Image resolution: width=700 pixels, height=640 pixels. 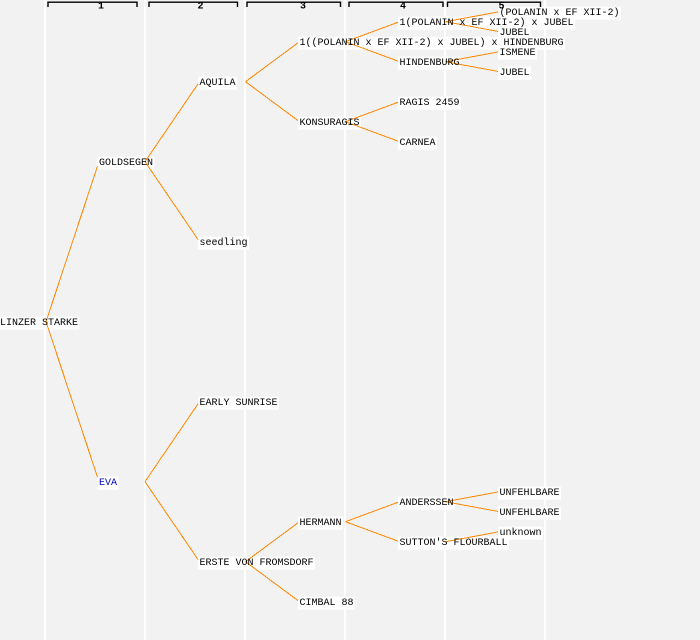 What do you see at coordinates (487, 23) in the screenshot?
I see `svg-text: 1(POLANIN x EF XII-2) x JUBEL` at bounding box center [487, 23].